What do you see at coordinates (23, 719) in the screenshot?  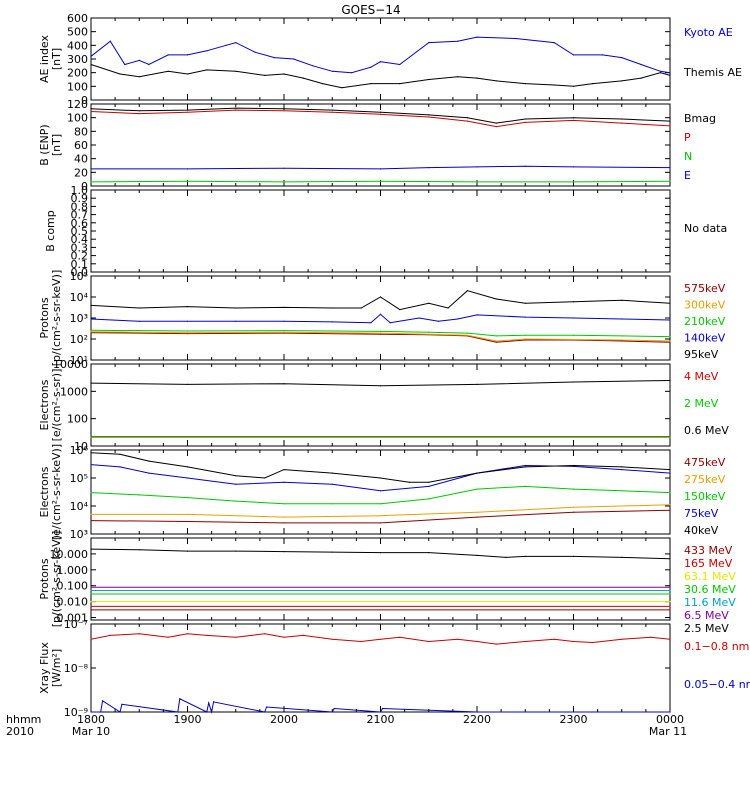 I see `x-axis-left-label-hhmm: hhmm` at bounding box center [23, 719].